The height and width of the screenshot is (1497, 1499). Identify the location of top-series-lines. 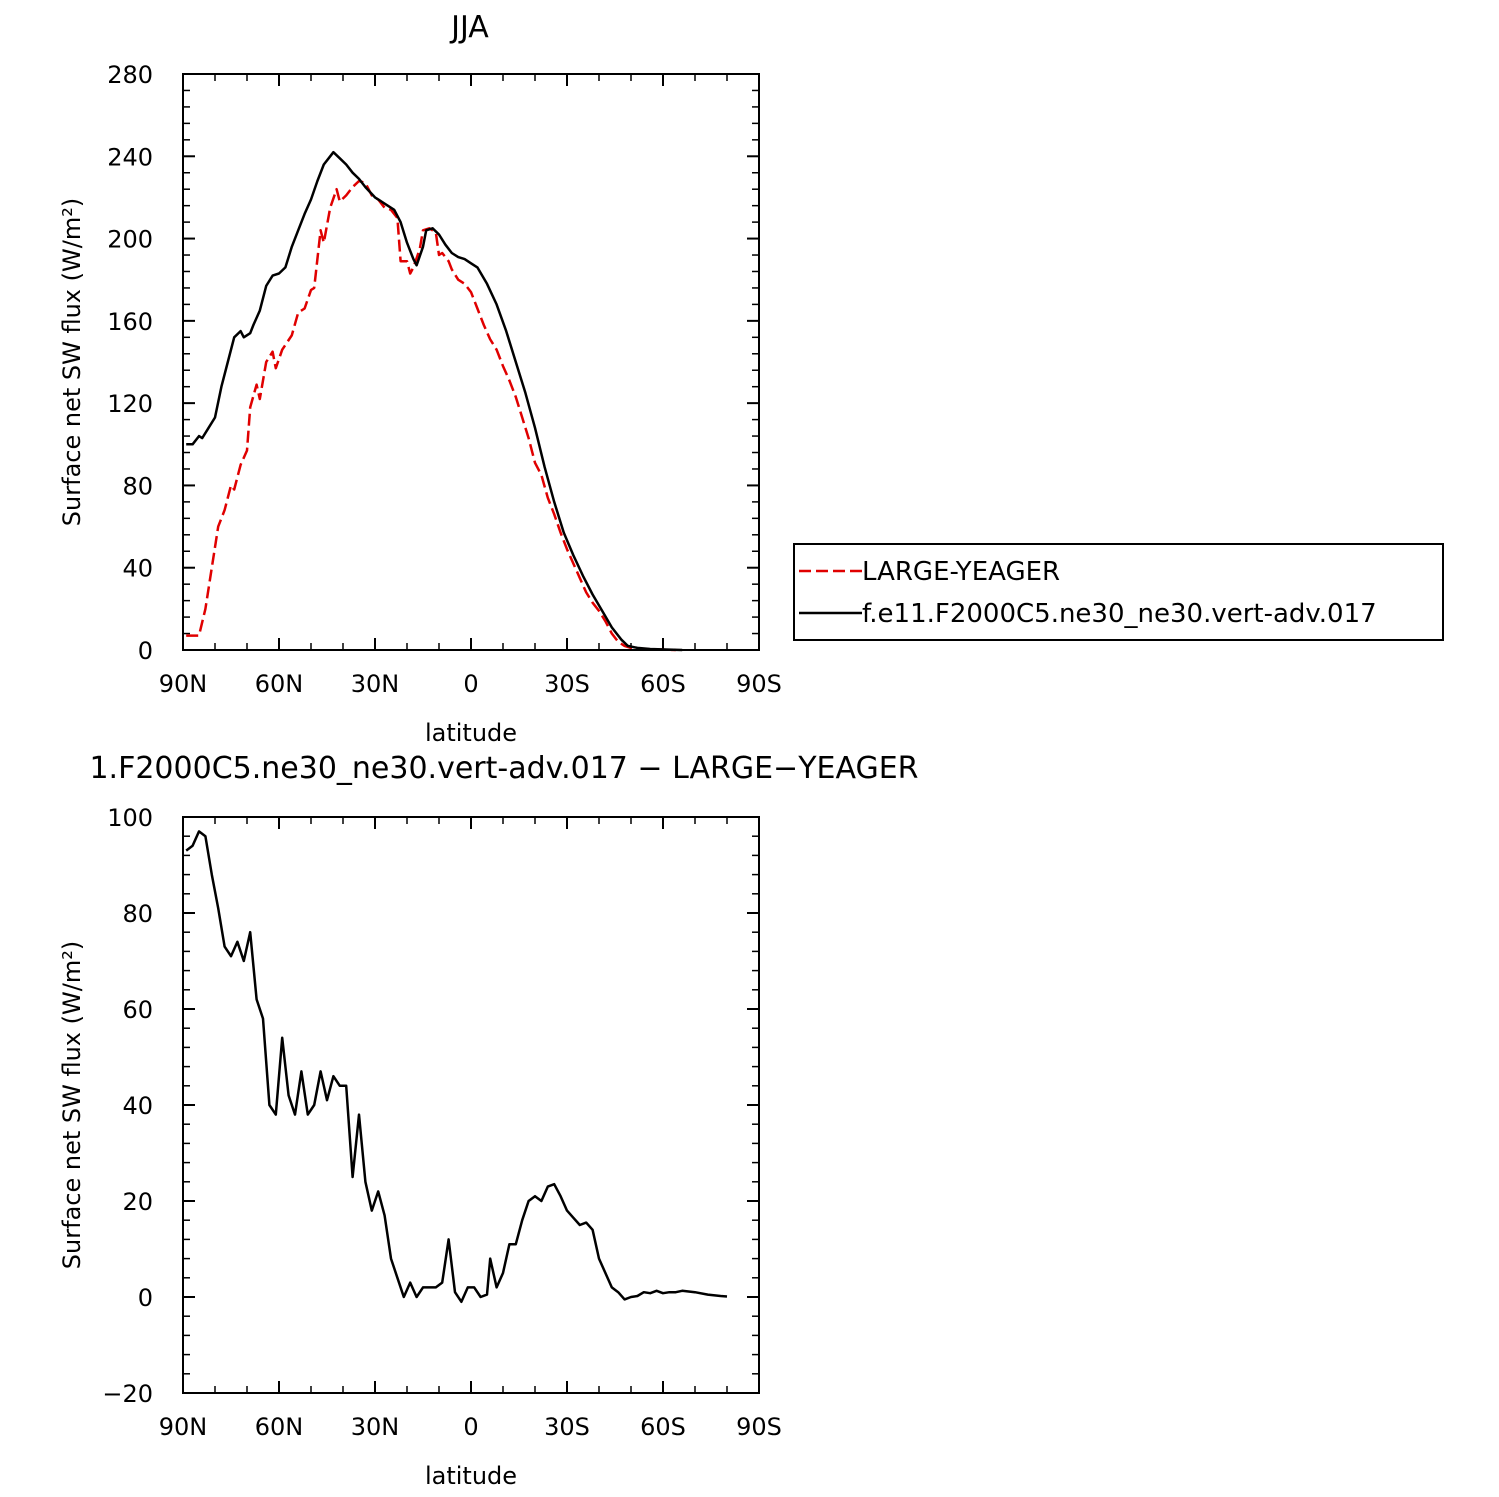
(434, 401).